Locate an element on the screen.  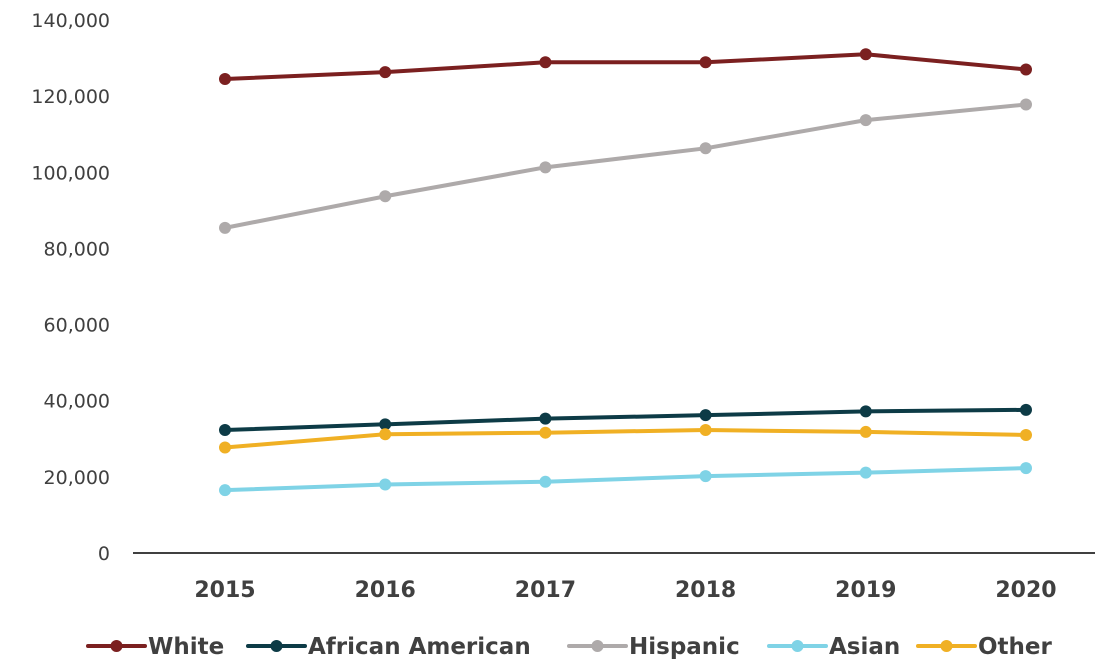
series-white is located at coordinates (625, 67).